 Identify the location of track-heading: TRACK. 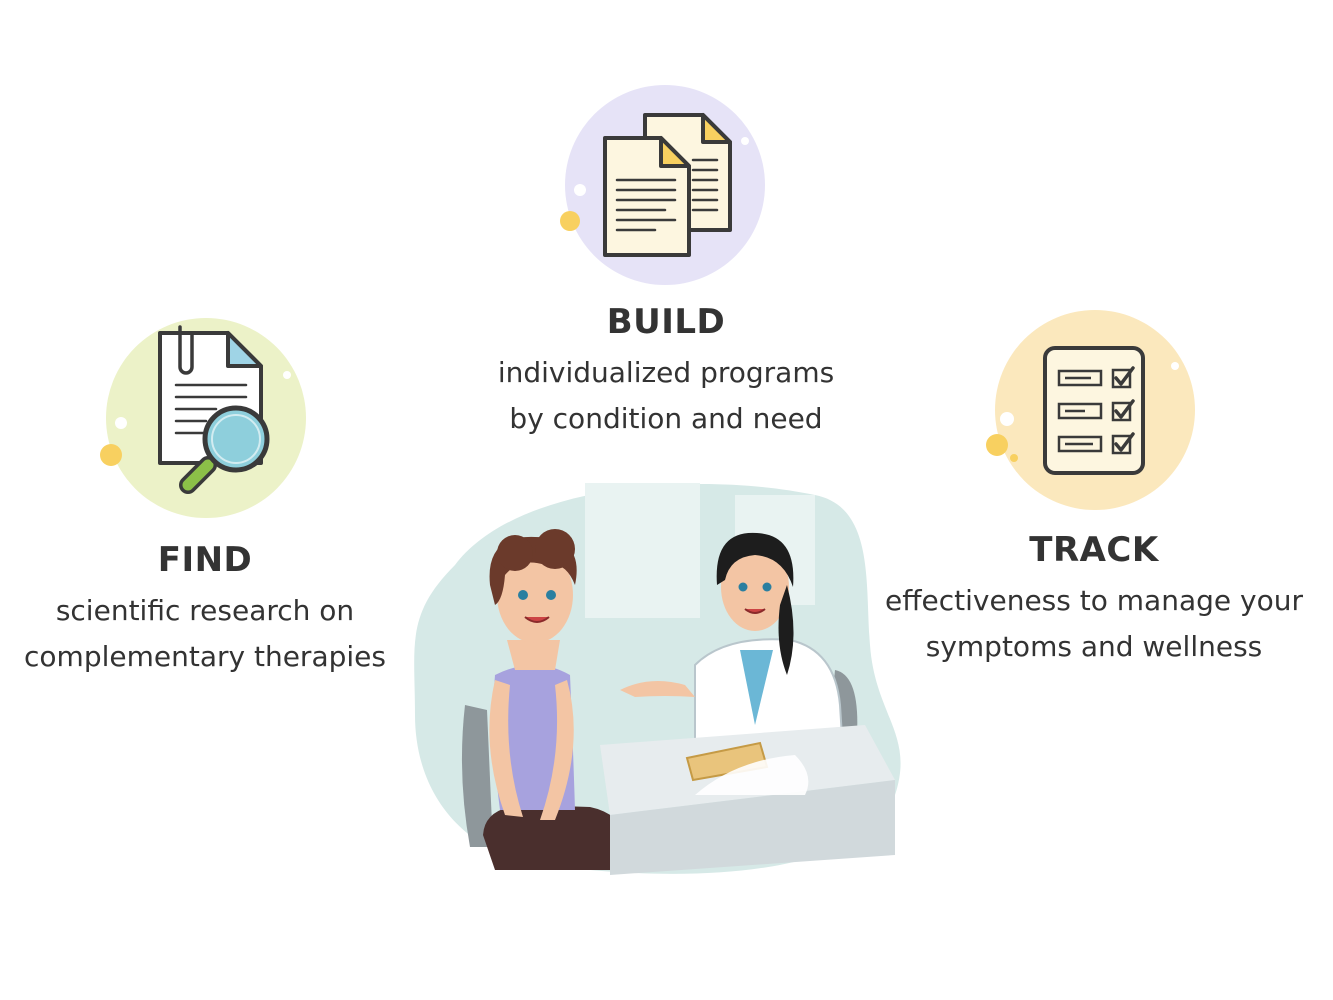
(1094, 550).